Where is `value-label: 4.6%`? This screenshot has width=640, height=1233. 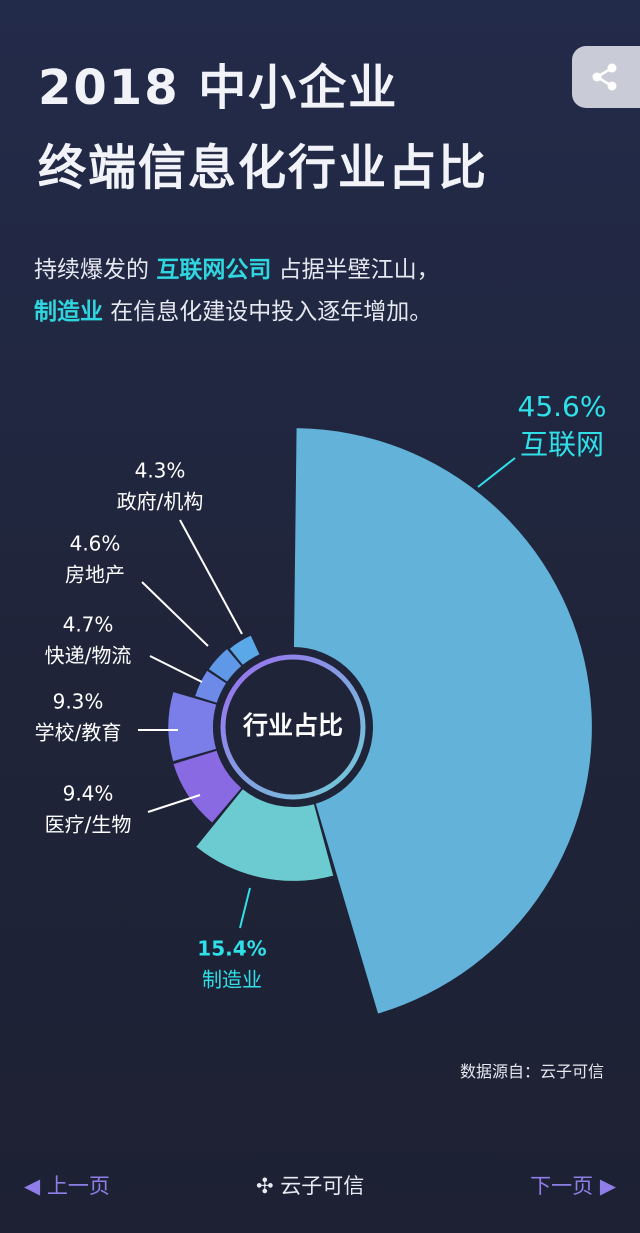
value-label: 4.6% is located at coordinates (95, 544).